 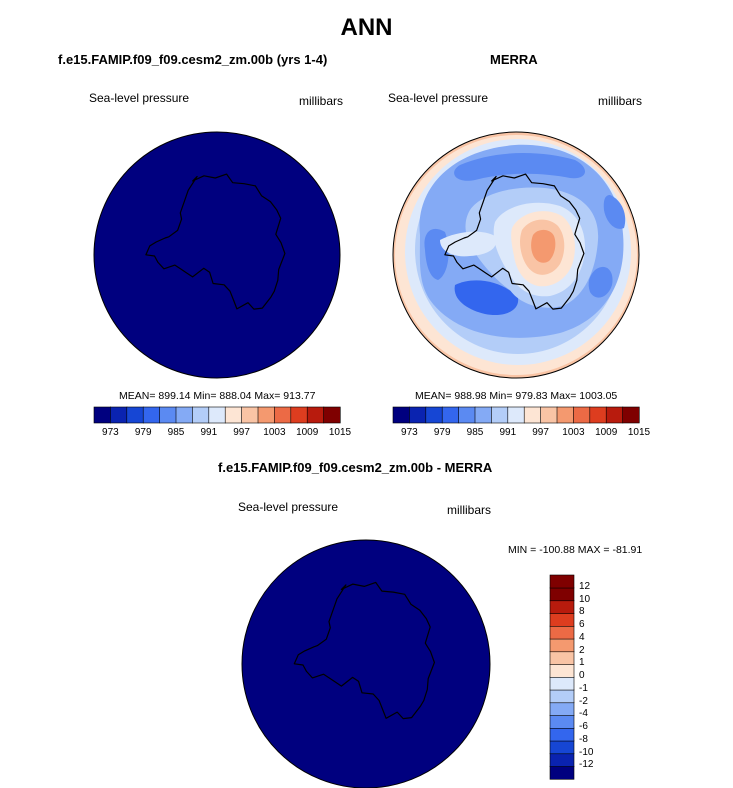 I want to click on panel2-contour-field, so click(x=516, y=255).